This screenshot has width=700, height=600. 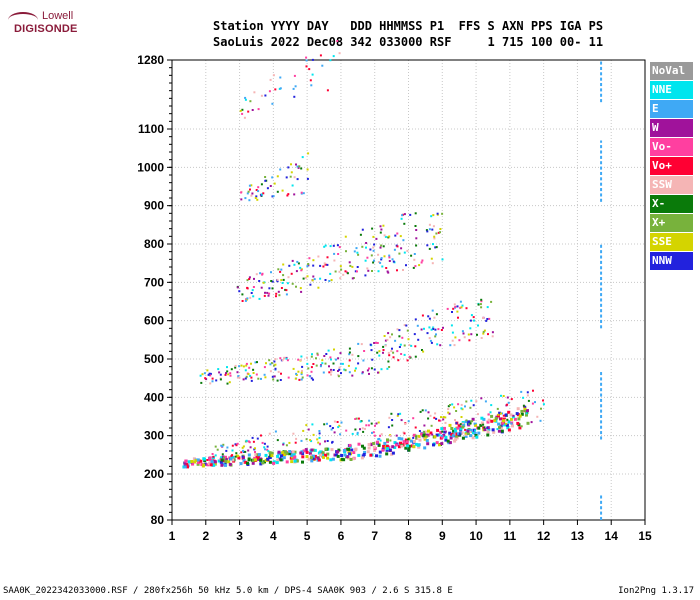 What do you see at coordinates (671, 109) in the screenshot?
I see `legend-item-e: E` at bounding box center [671, 109].